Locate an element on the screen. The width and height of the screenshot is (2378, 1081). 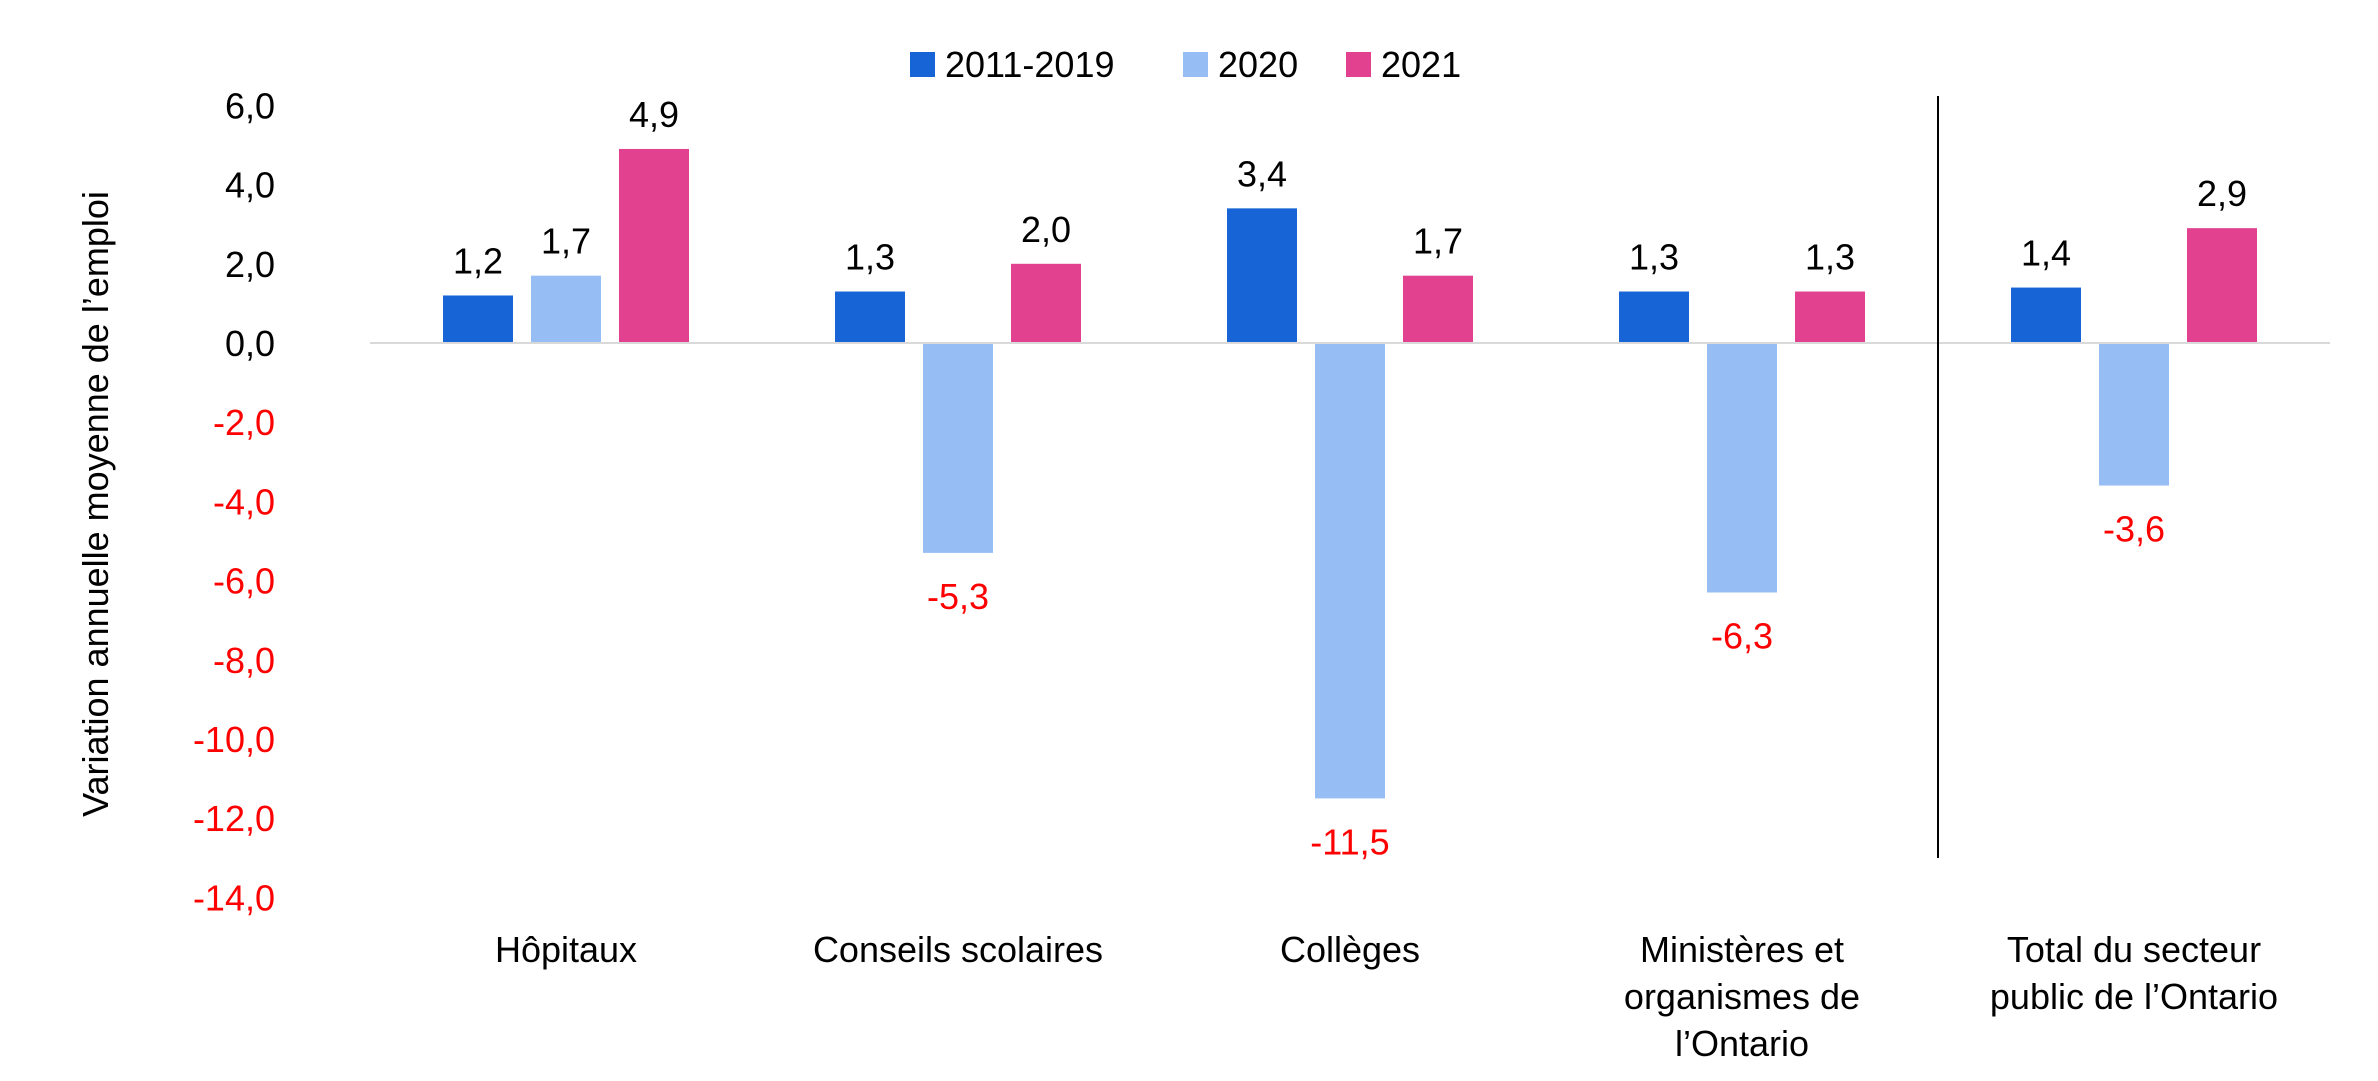
legend: 2011-2019 2020 2021 is located at coordinates (1185, 64).